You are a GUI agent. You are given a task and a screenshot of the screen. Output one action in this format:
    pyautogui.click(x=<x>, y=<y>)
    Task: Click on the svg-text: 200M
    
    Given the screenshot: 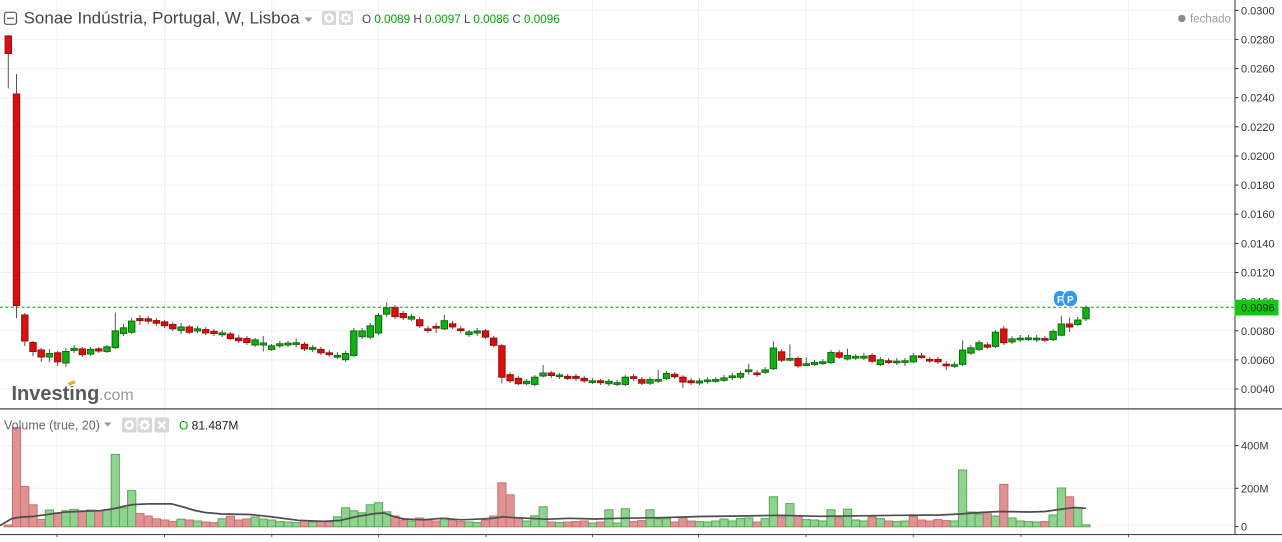 What is the action you would take?
    pyautogui.click(x=1255, y=489)
    